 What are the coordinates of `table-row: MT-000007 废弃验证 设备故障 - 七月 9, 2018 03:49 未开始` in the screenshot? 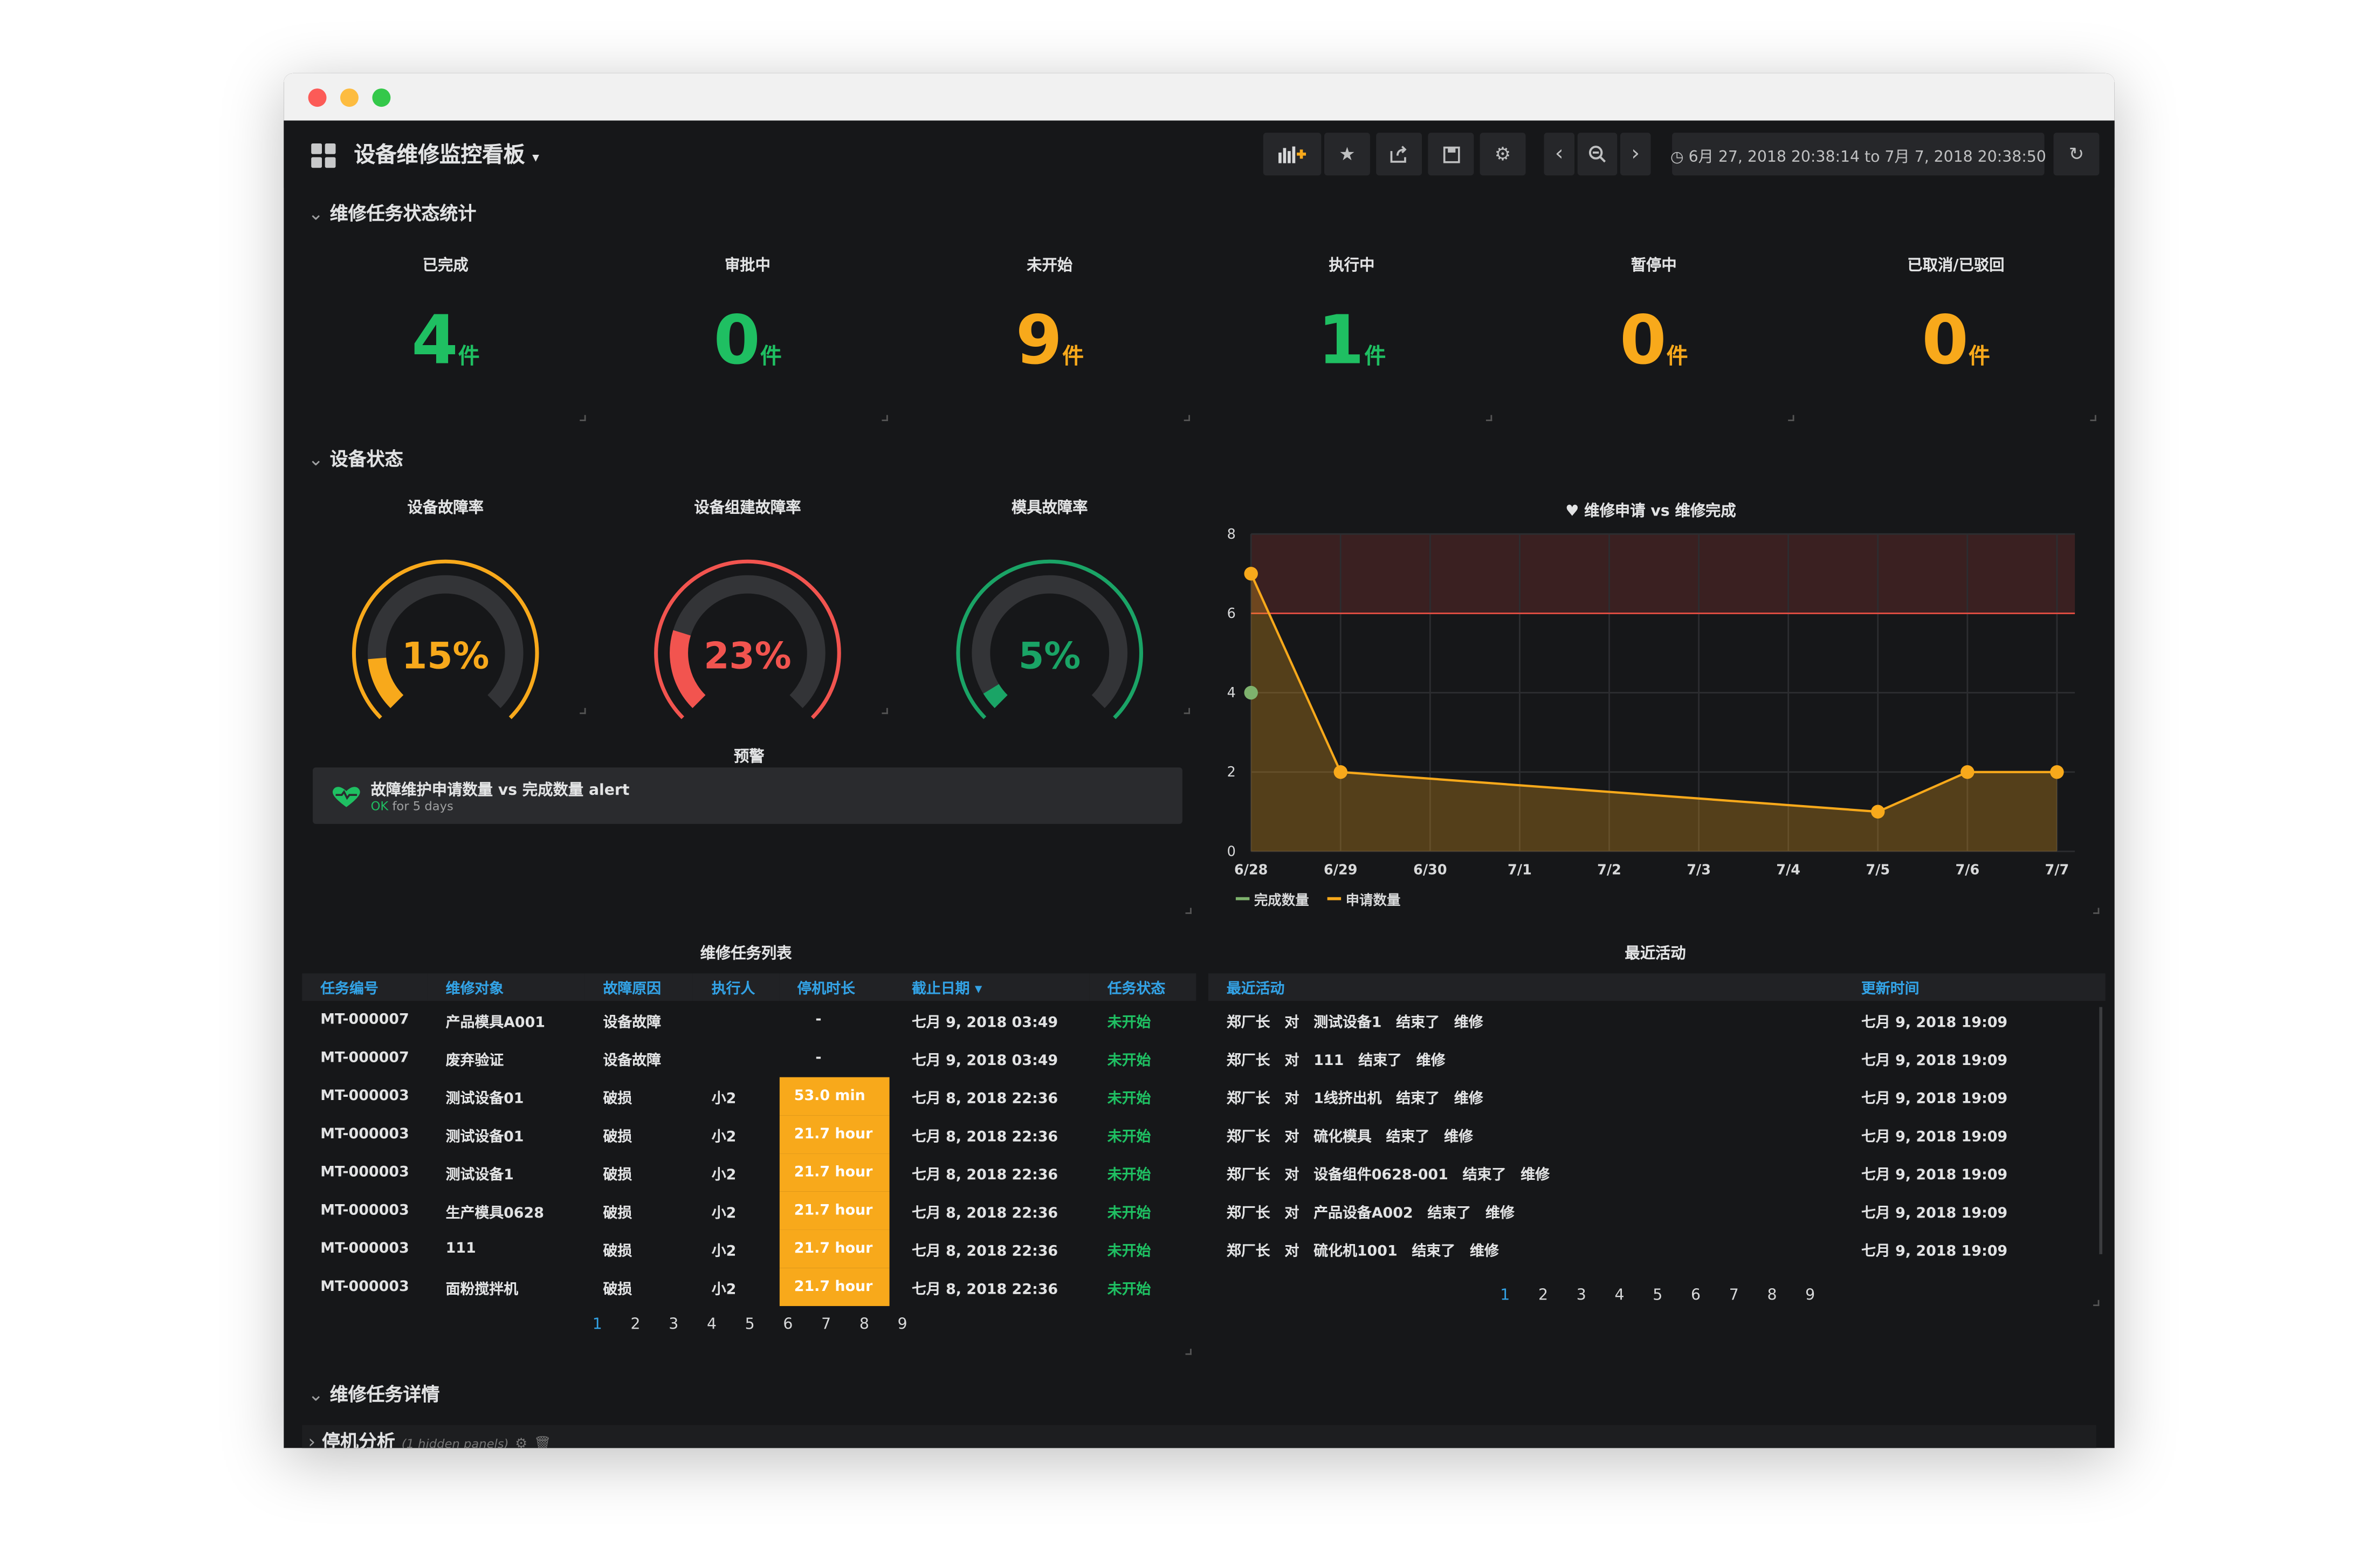 It's located at (749, 1058).